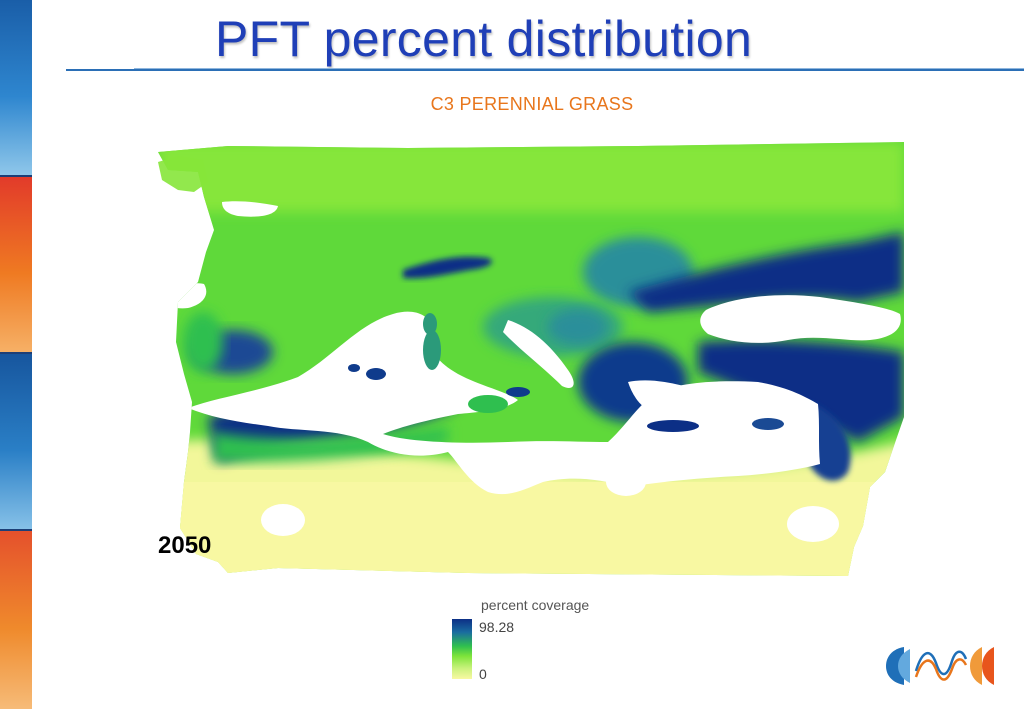 This screenshot has height=709, width=1024. Describe the element at coordinates (16, 620) in the screenshot. I see `stripe-orange-bottom` at that location.